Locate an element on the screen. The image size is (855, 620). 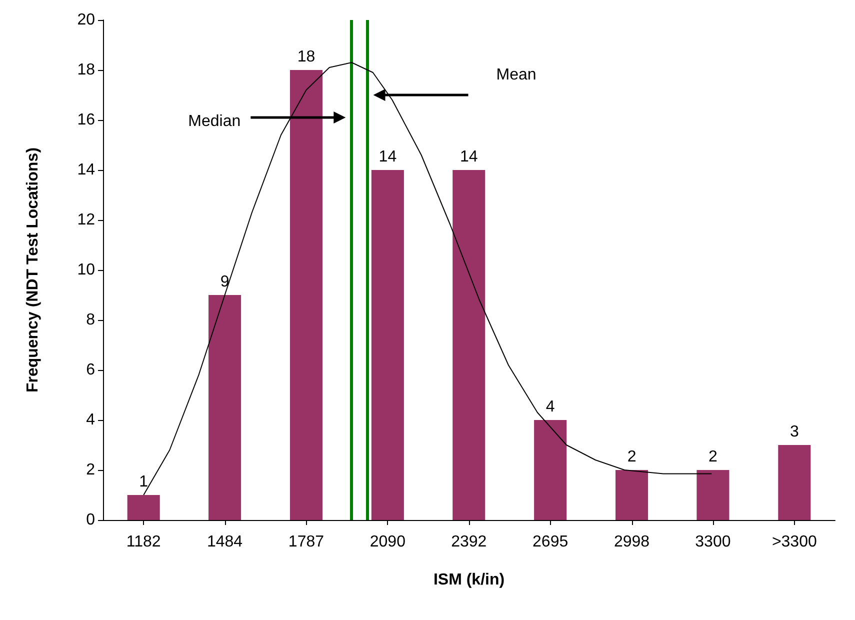
y-tick-label: 12 is located at coordinates (86, 220).